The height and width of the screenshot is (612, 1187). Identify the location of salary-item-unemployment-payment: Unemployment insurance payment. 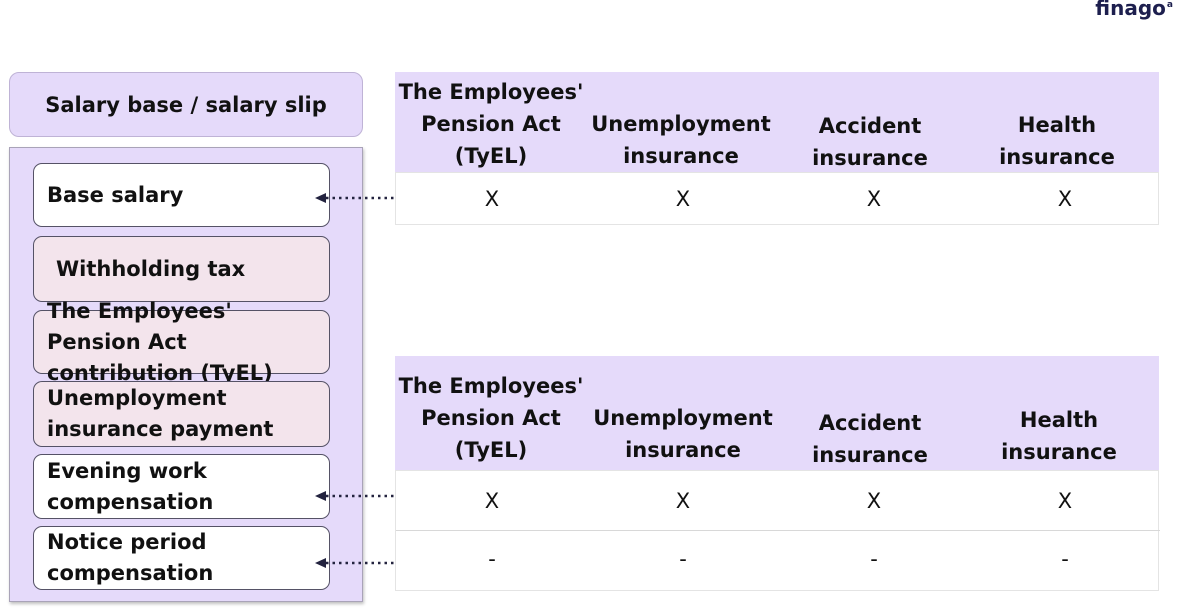
(181, 414).